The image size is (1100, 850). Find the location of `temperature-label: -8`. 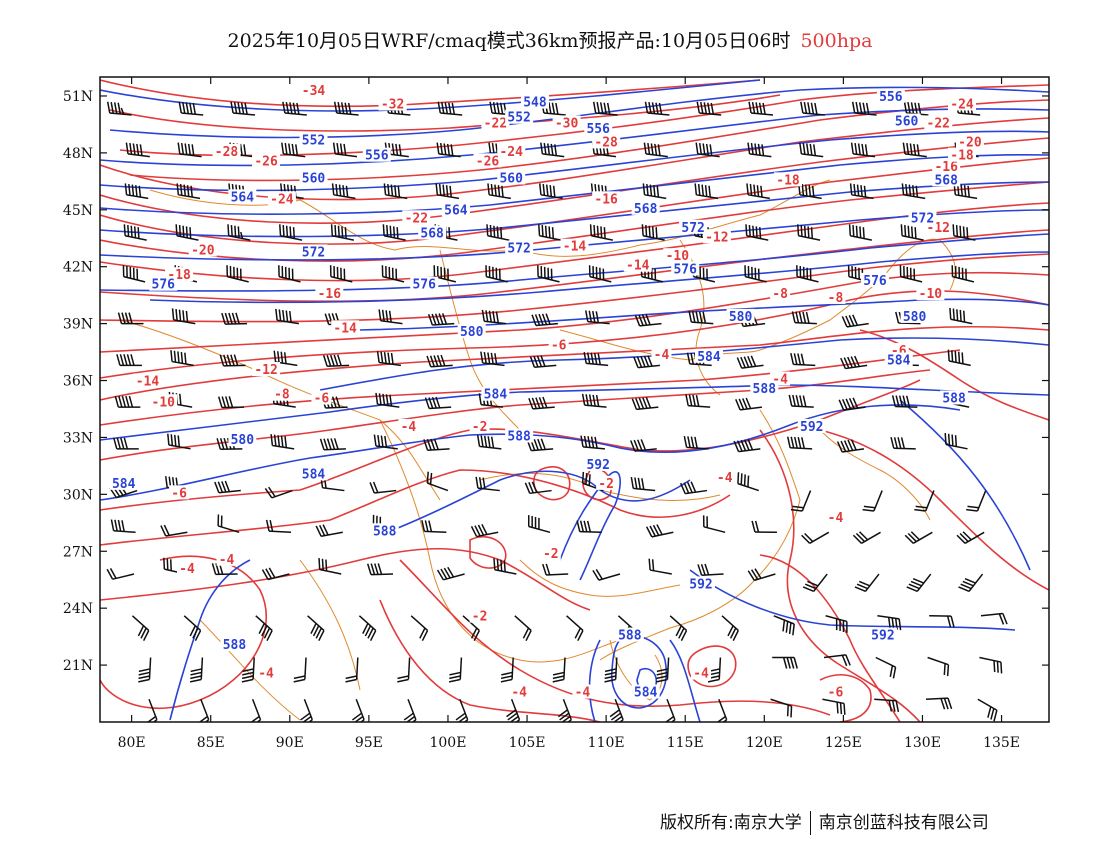

temperature-label: -8 is located at coordinates (836, 298).